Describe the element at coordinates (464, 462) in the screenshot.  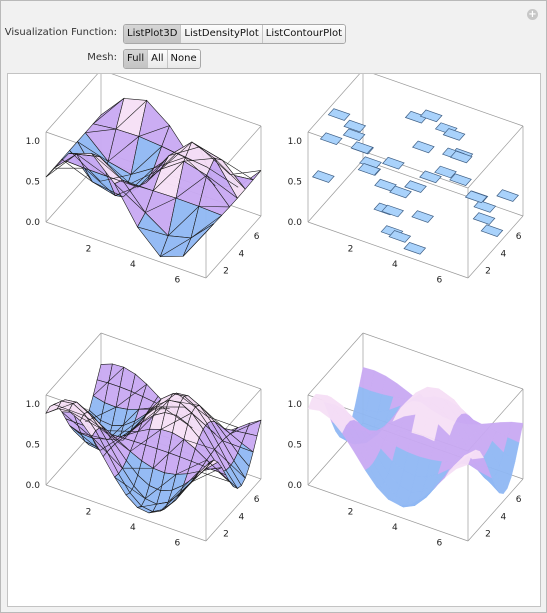
I see `surface-patch` at that location.